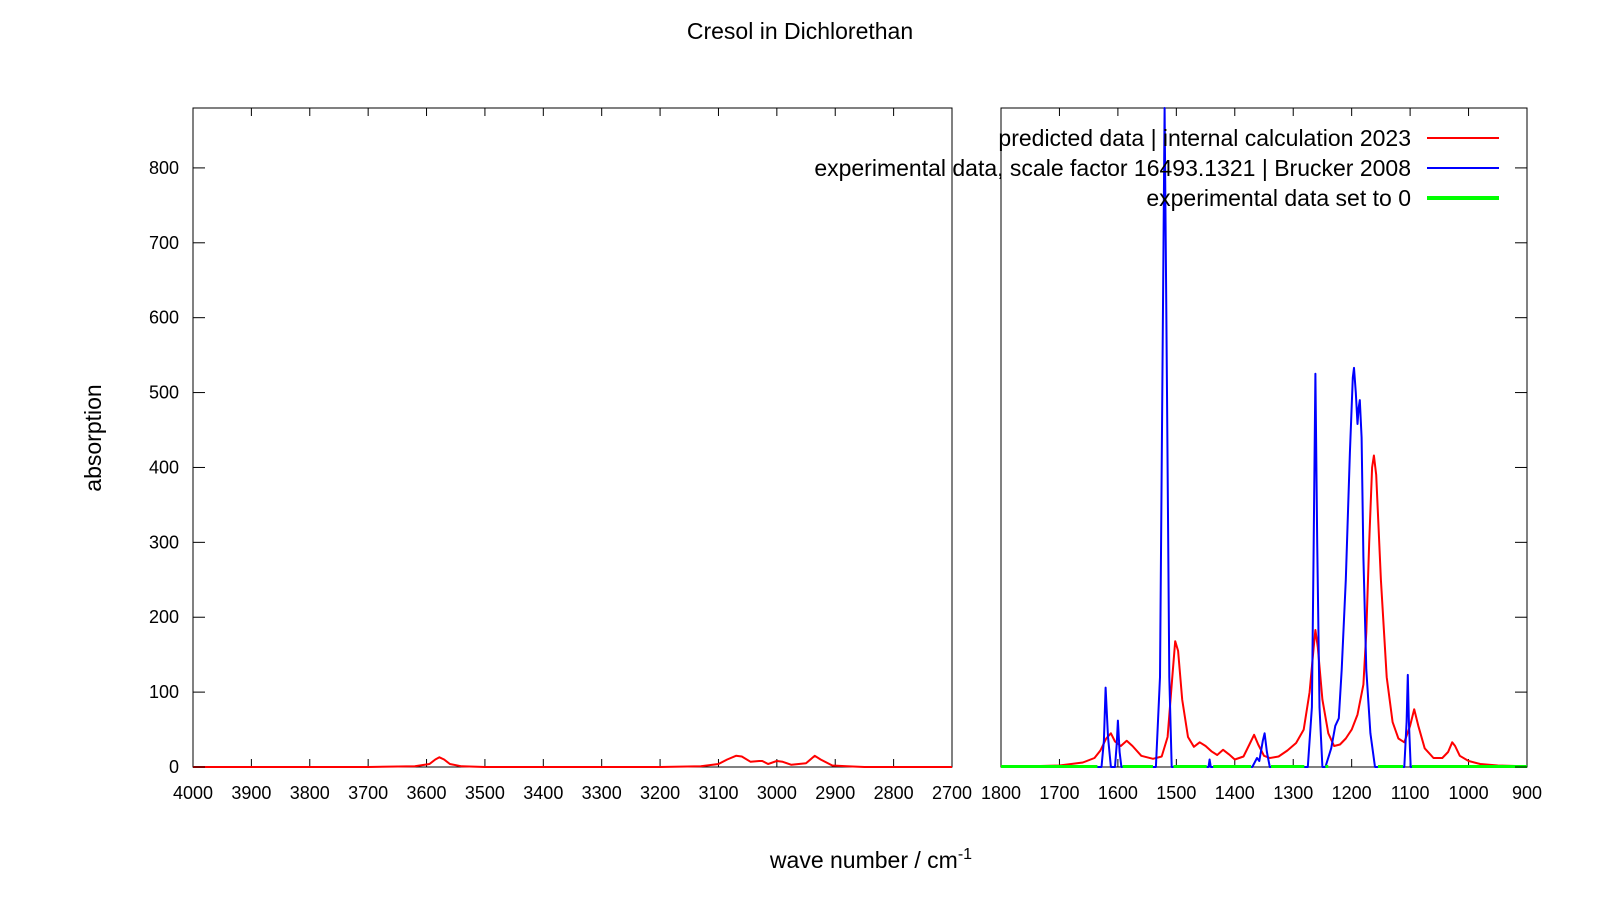  I want to click on x-tick-label: 3100, so click(718, 793).